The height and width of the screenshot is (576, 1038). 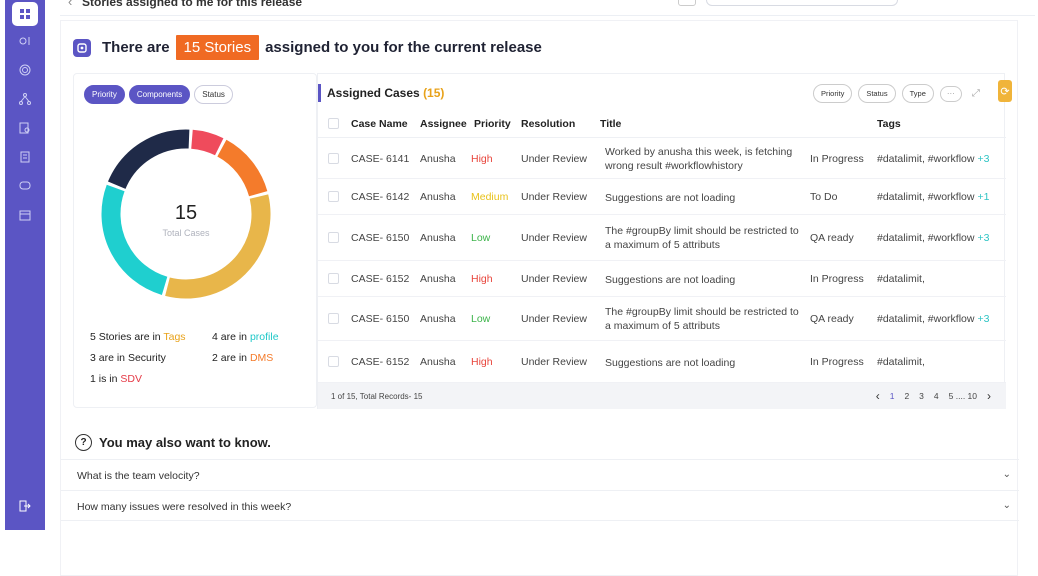 I want to click on sidebar-item-notes, so click(x=25, y=156).